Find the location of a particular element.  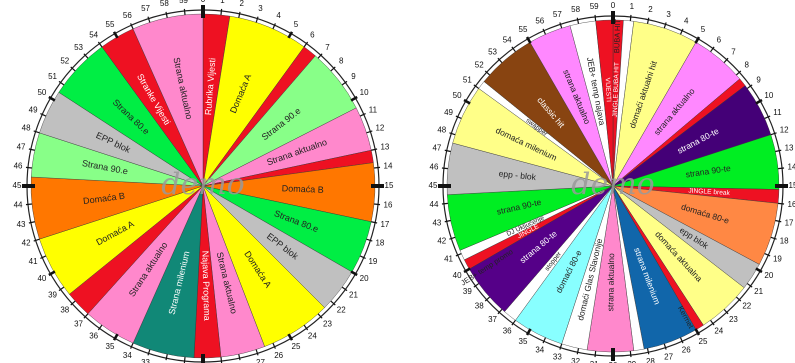

minute-label: 18 is located at coordinates (379, 243).